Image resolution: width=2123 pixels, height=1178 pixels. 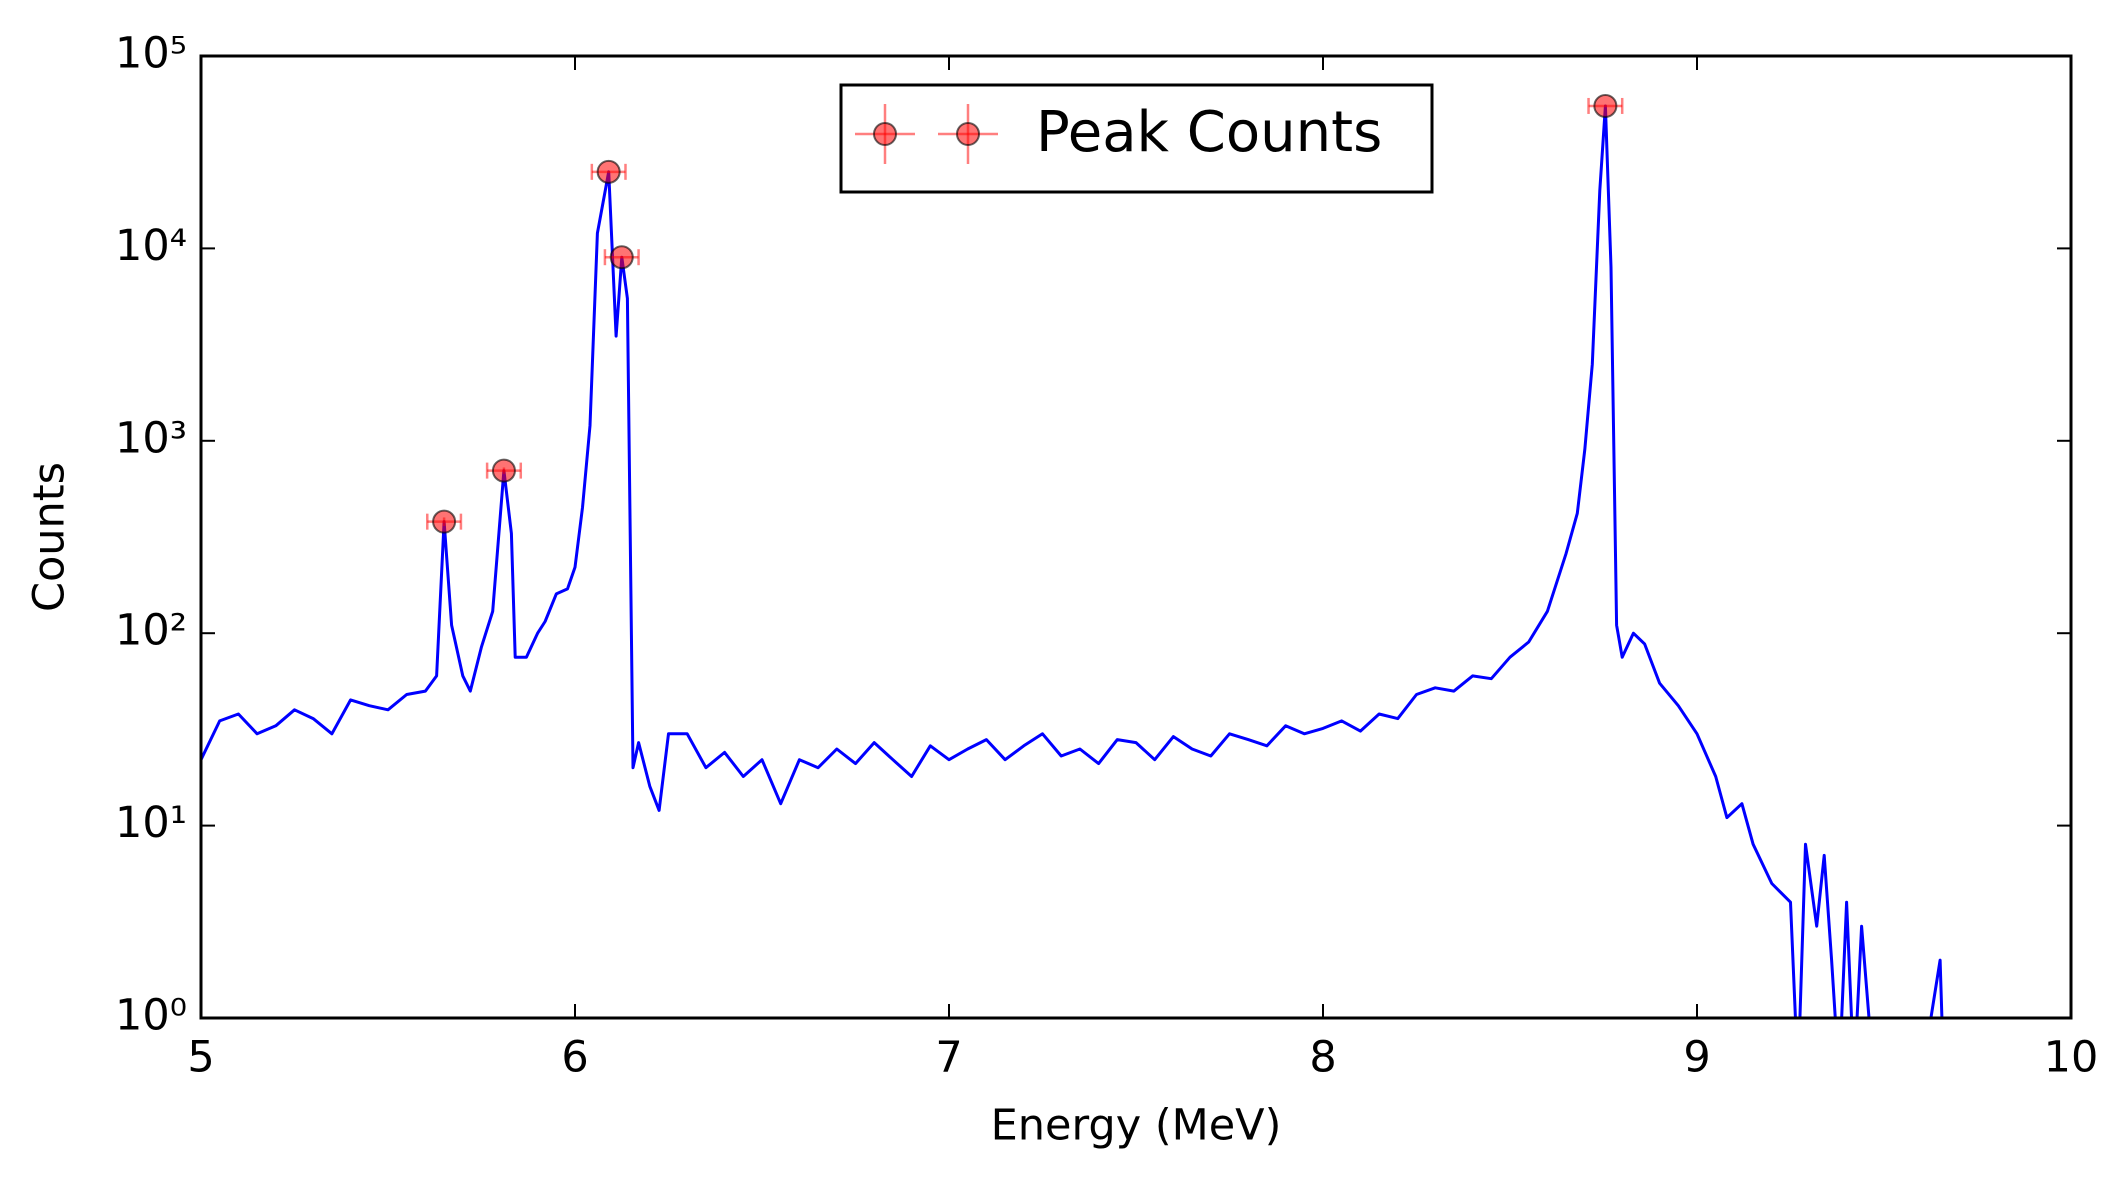 What do you see at coordinates (2071, 1058) in the screenshot?
I see `x-tick-label: 10` at bounding box center [2071, 1058].